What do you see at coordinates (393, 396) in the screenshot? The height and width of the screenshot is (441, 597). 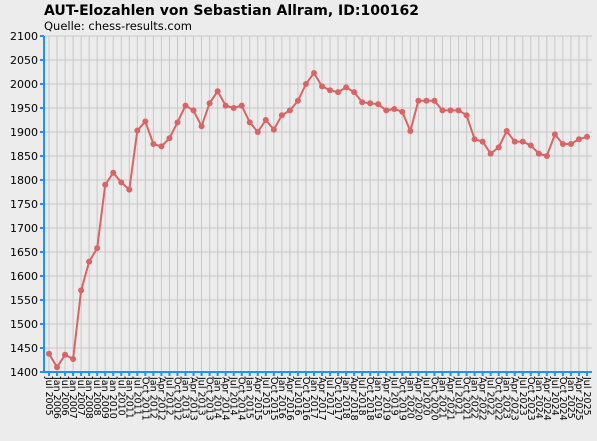 I see `x-tick-label: Jul 2019` at bounding box center [393, 396].